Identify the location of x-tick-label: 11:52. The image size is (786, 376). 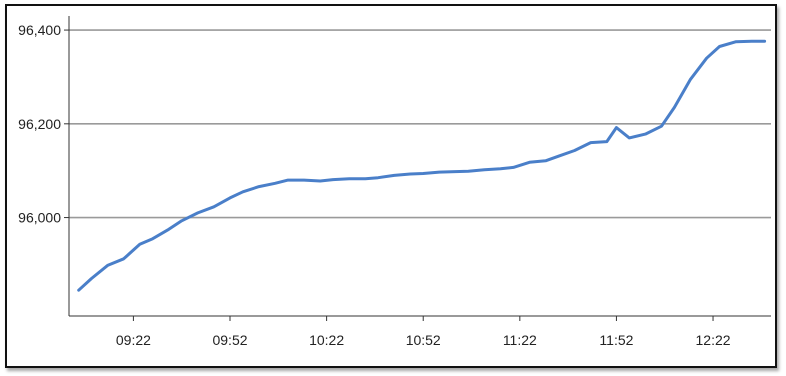
(616, 340).